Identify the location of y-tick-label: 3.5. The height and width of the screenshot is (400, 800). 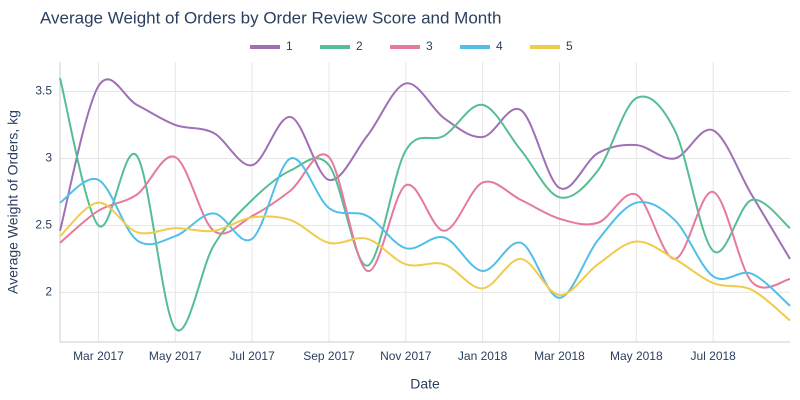
(43, 91).